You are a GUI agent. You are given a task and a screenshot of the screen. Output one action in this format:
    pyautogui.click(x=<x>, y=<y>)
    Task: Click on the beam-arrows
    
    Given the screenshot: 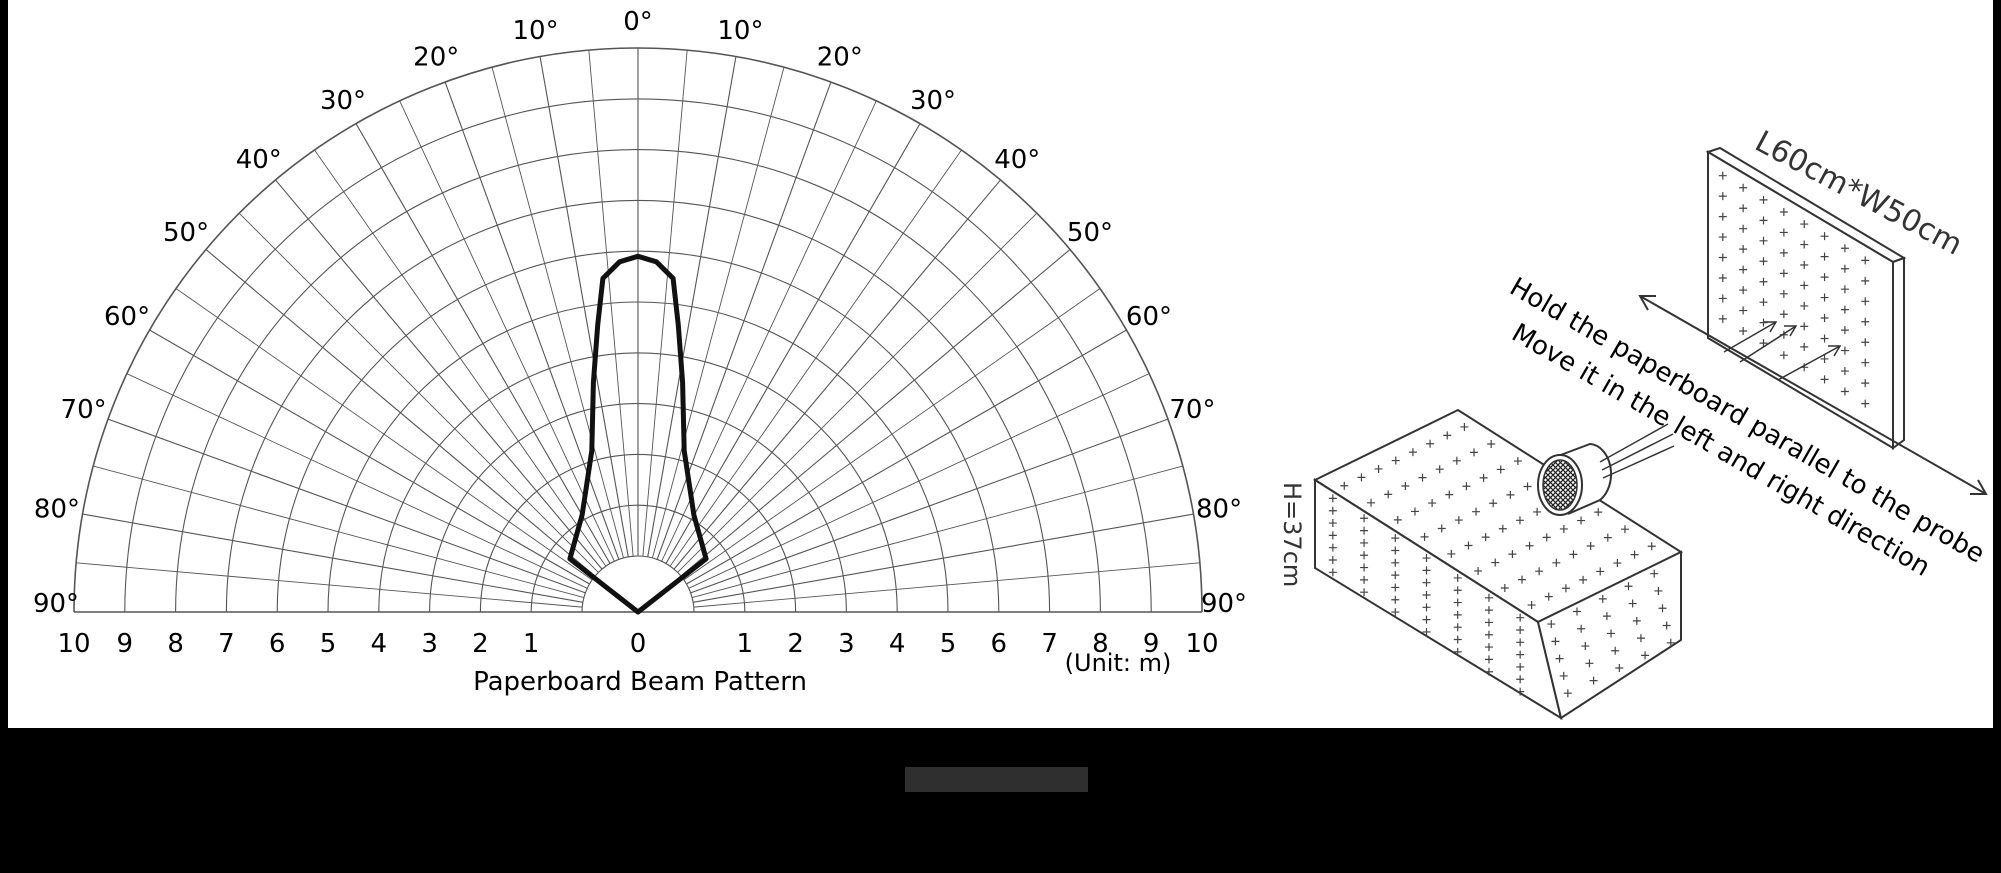 What is the action you would take?
    pyautogui.click(x=1782, y=351)
    